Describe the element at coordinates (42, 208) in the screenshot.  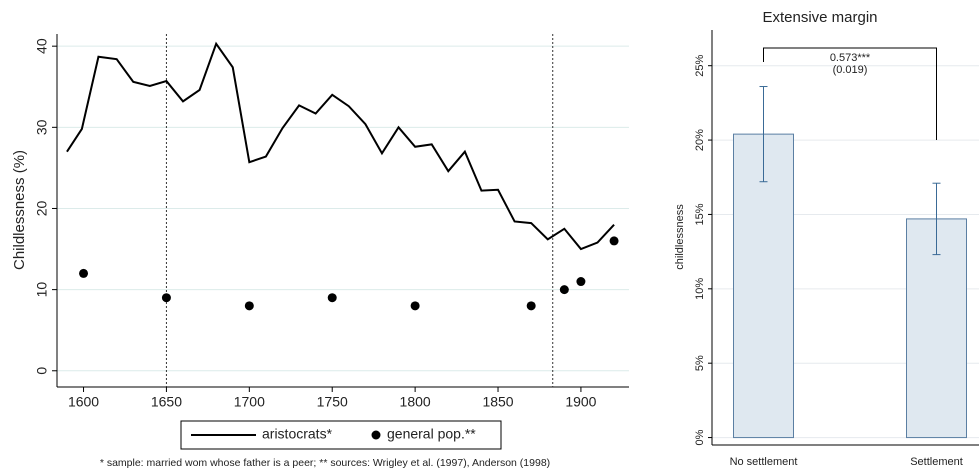
I see `y-tick-label: 20` at that location.